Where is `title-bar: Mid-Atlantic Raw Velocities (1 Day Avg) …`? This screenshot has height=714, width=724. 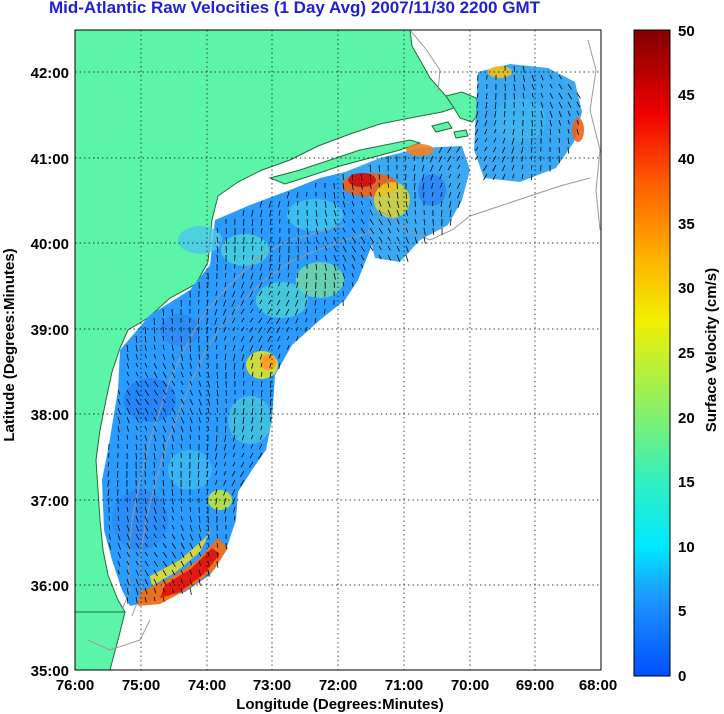
title-bar: Mid-Atlantic Raw Velocities (1 Day Avg) … is located at coordinates (362, 11).